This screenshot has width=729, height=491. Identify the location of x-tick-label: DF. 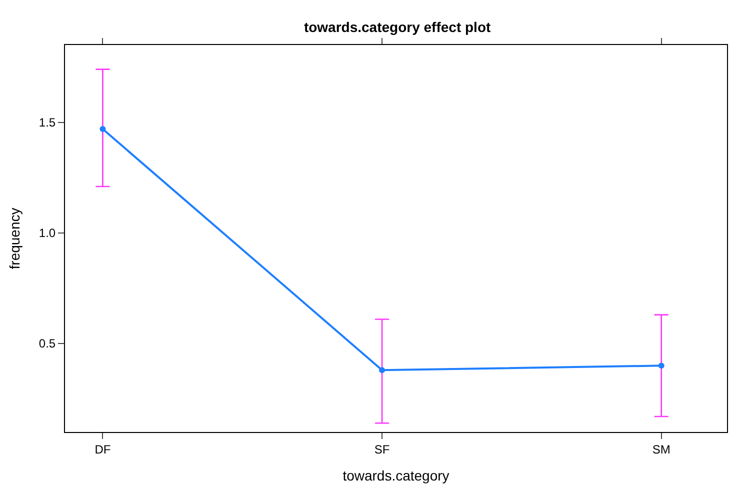
(102, 449).